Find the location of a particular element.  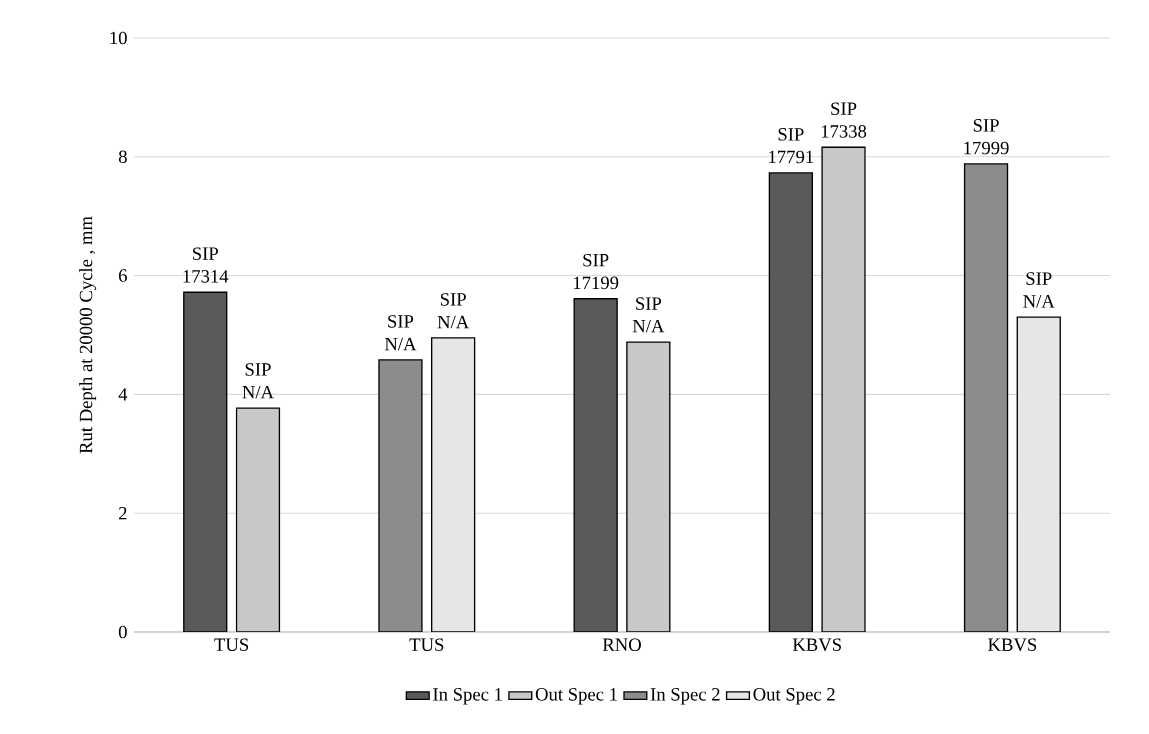

legend-label: In Spec 1 is located at coordinates (467, 696).